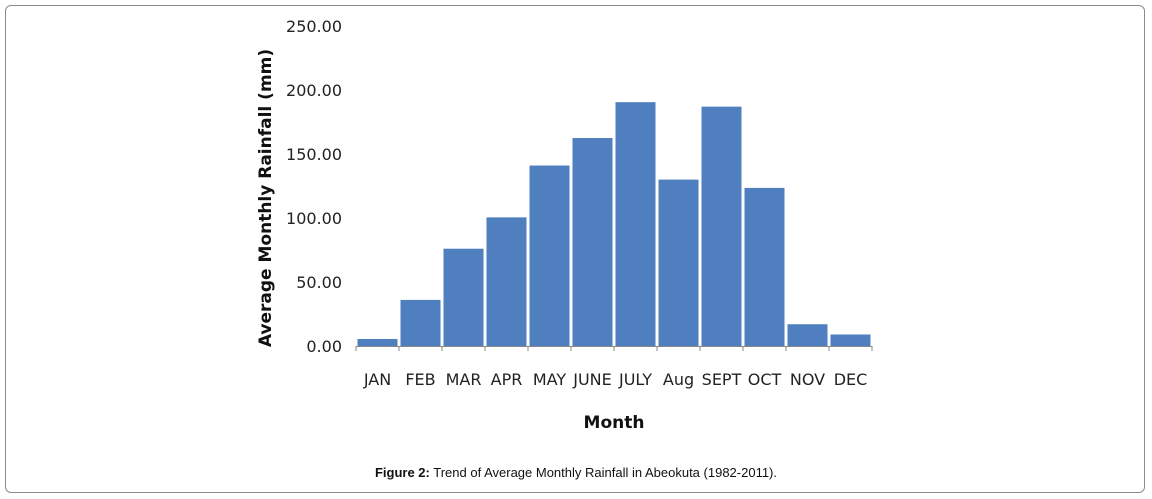 Image resolution: width=1152 pixels, height=499 pixels. I want to click on x-tick-label: JULY, so click(635, 379).